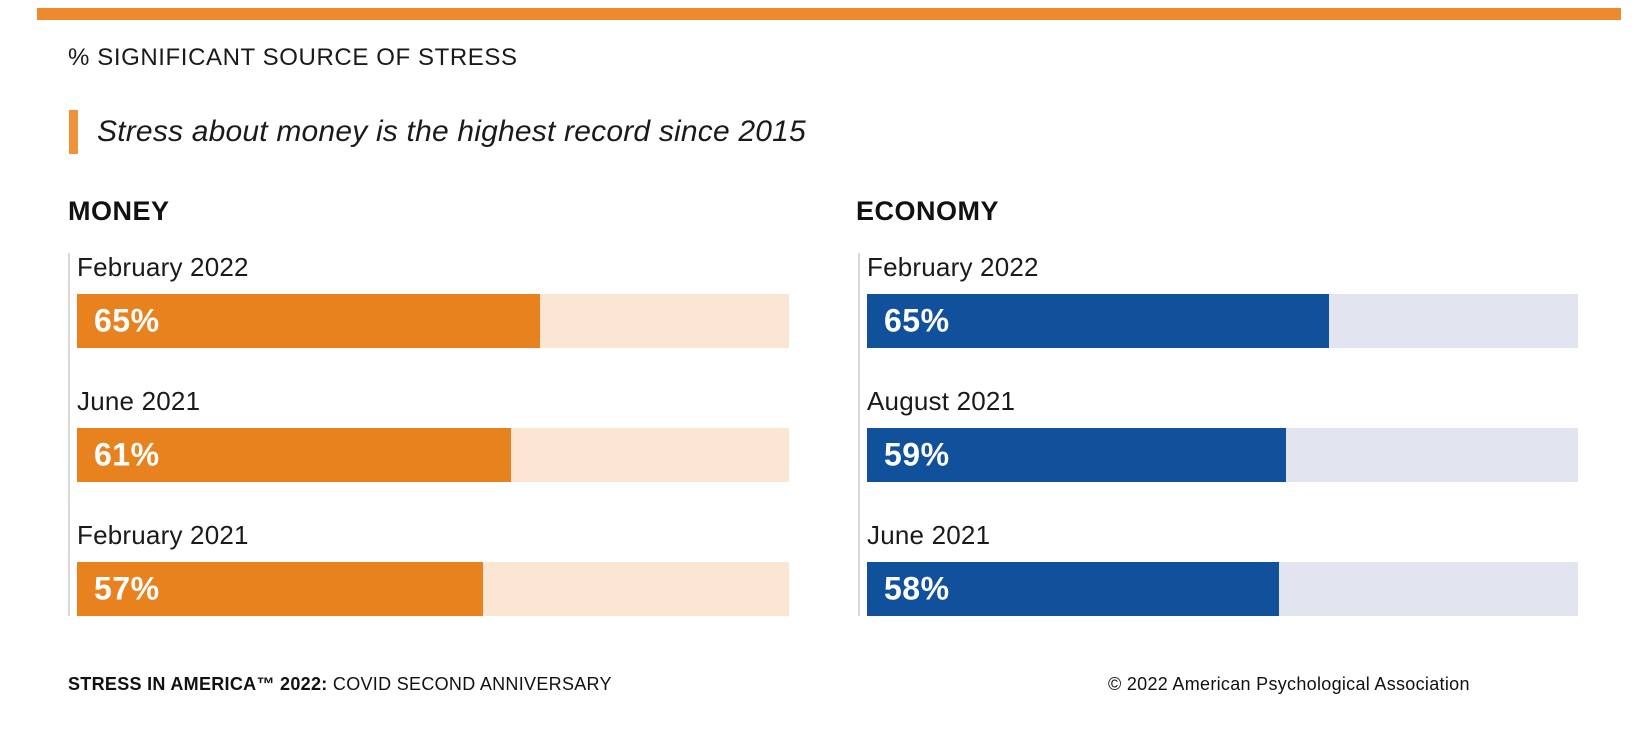  What do you see at coordinates (163, 535) in the screenshot?
I see `bar-category-label: February 2021` at bounding box center [163, 535].